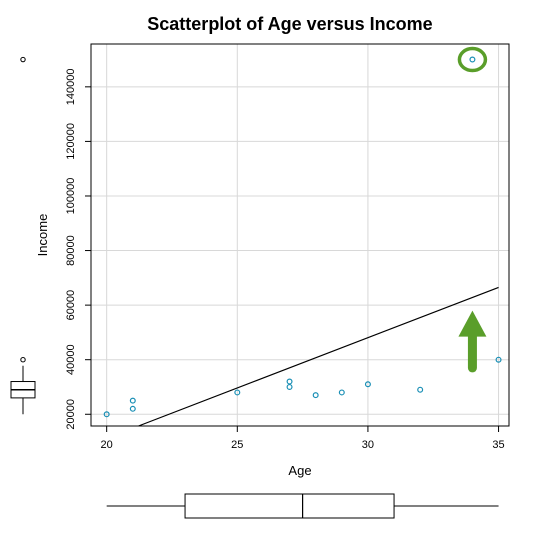 Image resolution: width=557 pixels, height=541 pixels. I want to click on y-boxplot, so click(23, 235).